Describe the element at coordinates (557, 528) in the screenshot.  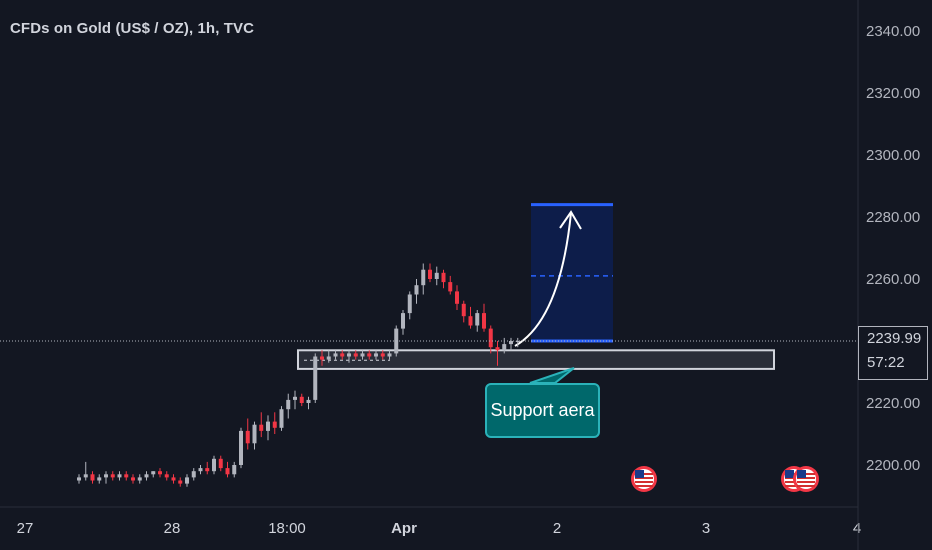
I see `time-tick-label: 2` at that location.